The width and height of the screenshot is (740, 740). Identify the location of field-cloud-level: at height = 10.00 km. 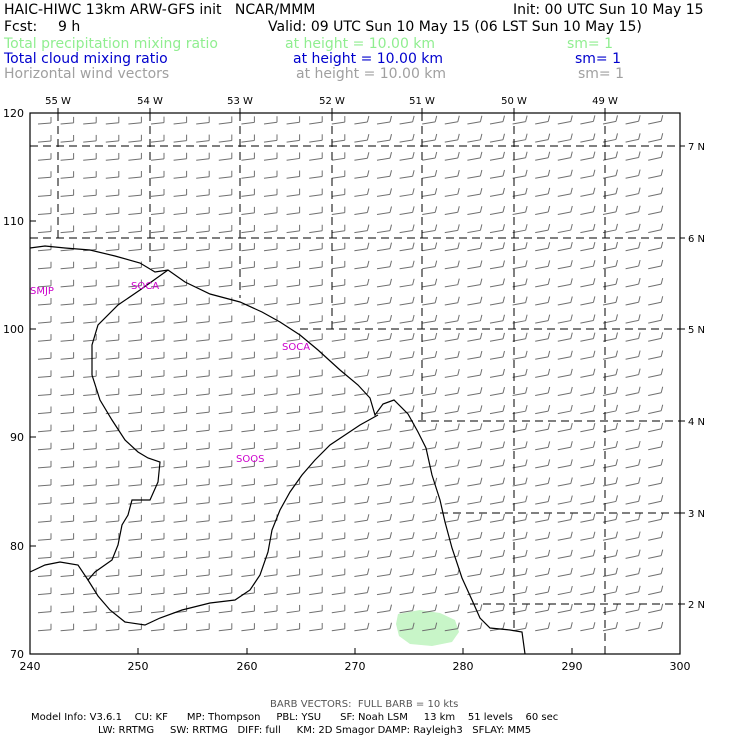
(368, 59).